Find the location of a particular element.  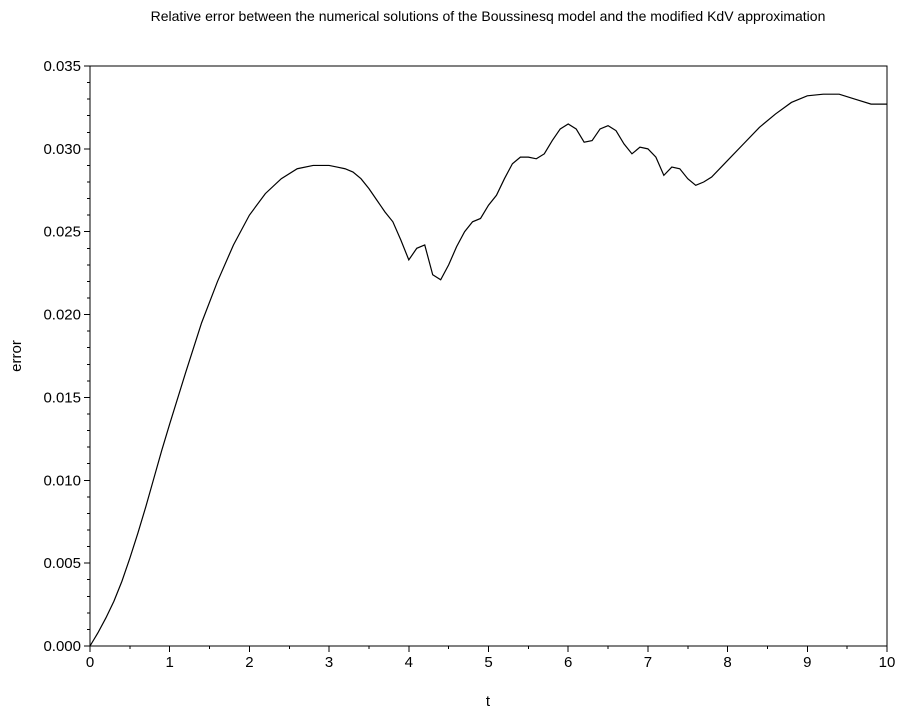

y-tick-label: 0.010 is located at coordinates (62, 480).